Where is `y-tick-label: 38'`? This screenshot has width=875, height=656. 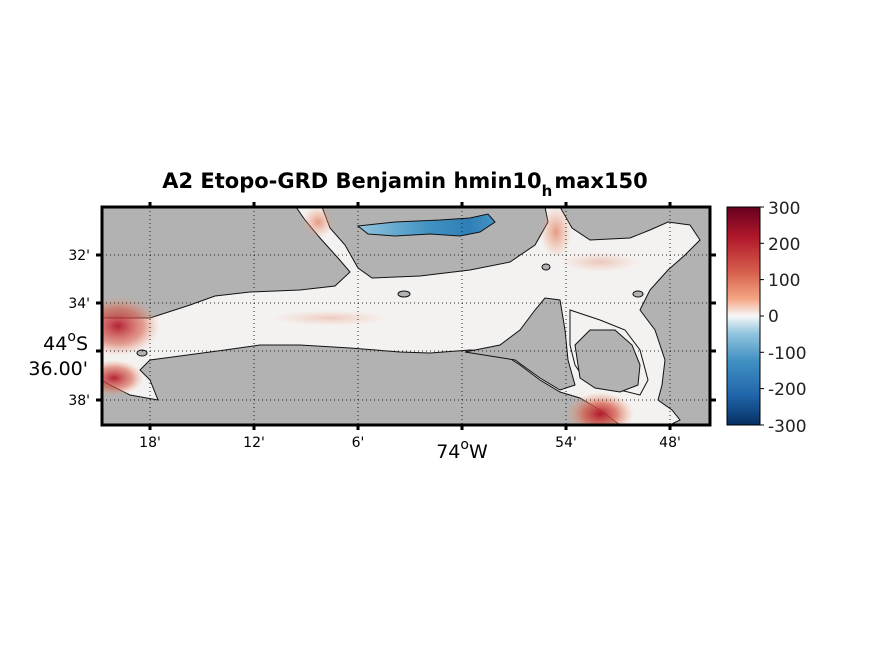
y-tick-label: 38' is located at coordinates (79, 401).